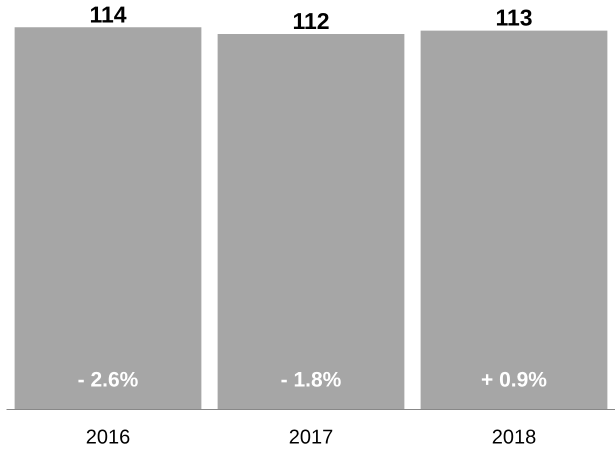  What do you see at coordinates (514, 437) in the screenshot?
I see `x-tick-label: 2018` at bounding box center [514, 437].